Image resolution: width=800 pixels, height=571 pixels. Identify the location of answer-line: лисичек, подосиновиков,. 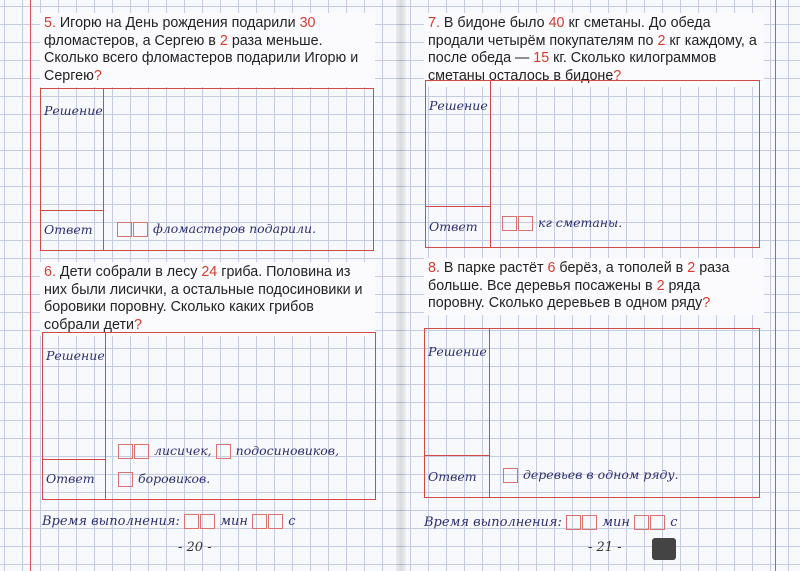
(228, 451).